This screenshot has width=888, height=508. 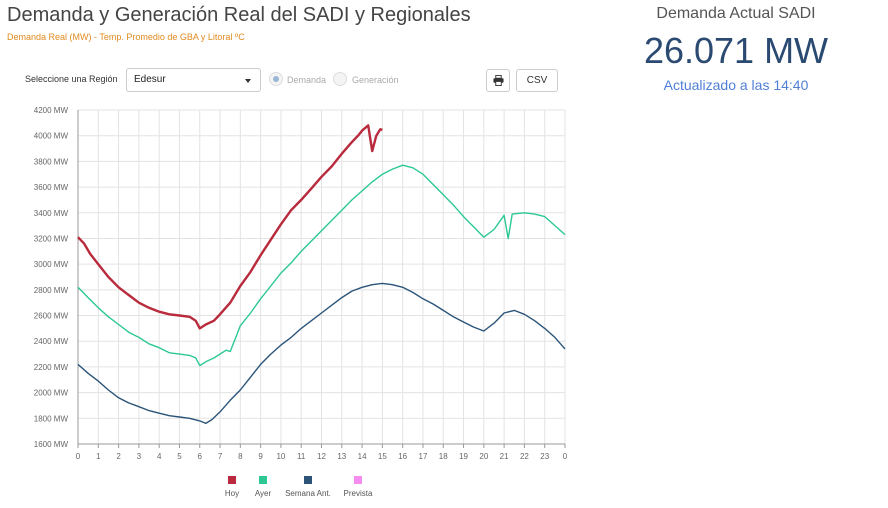 I want to click on x-axis-ticks: 0 1 2 3 4 5 6 7 8 9 10 11 12 13 14 15 16 17 18 19 20 21 22 23 0, so click(x=322, y=452).